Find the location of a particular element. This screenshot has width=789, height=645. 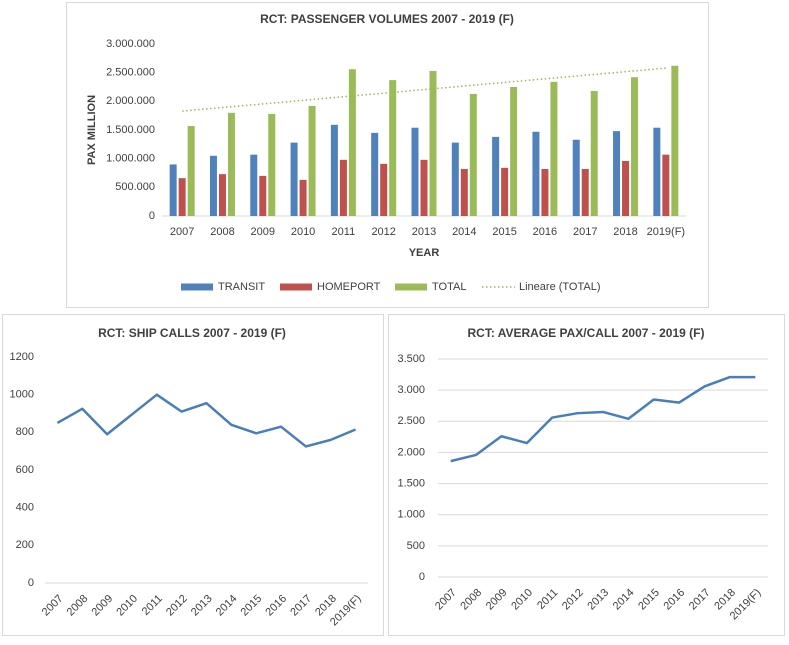

y-tick-label: 2.000 is located at coordinates (411, 452).